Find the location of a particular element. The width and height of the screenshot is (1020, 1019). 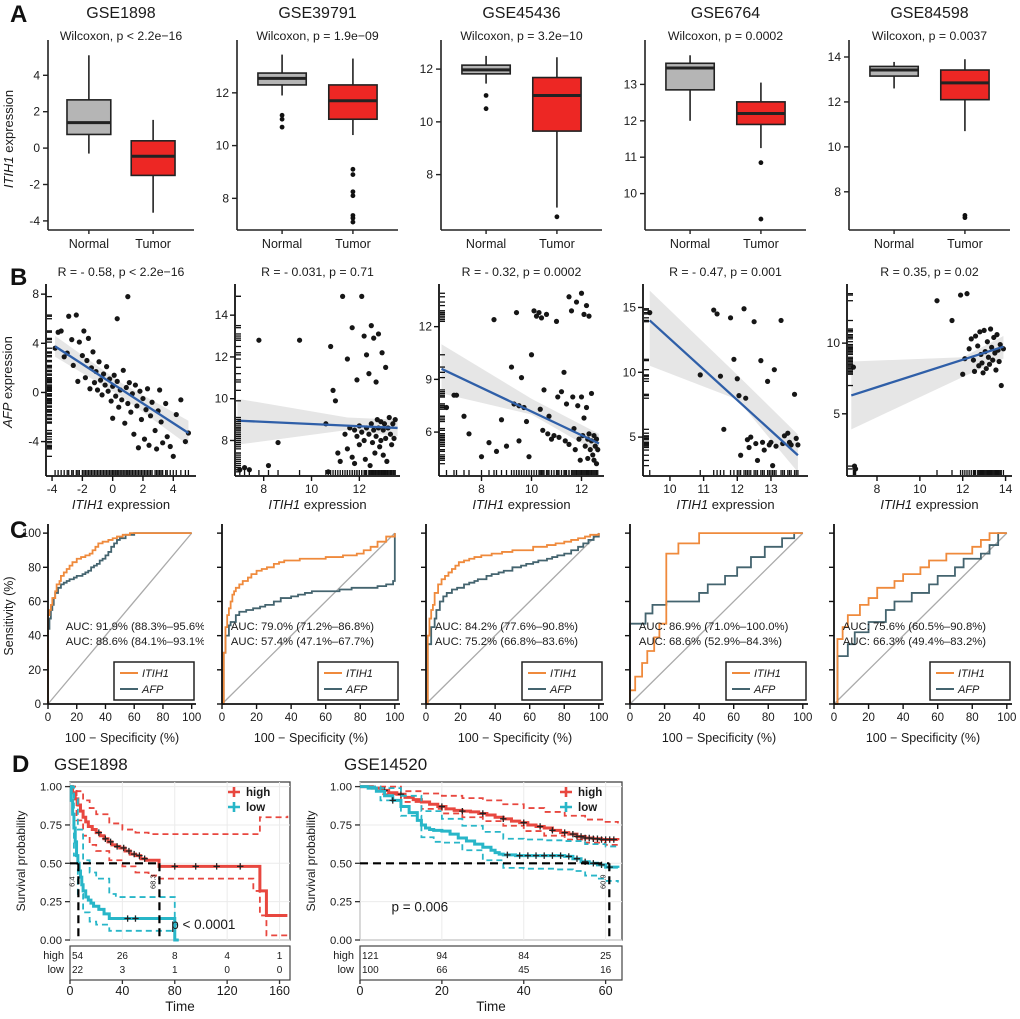

risk-count: 16 is located at coordinates (606, 970).